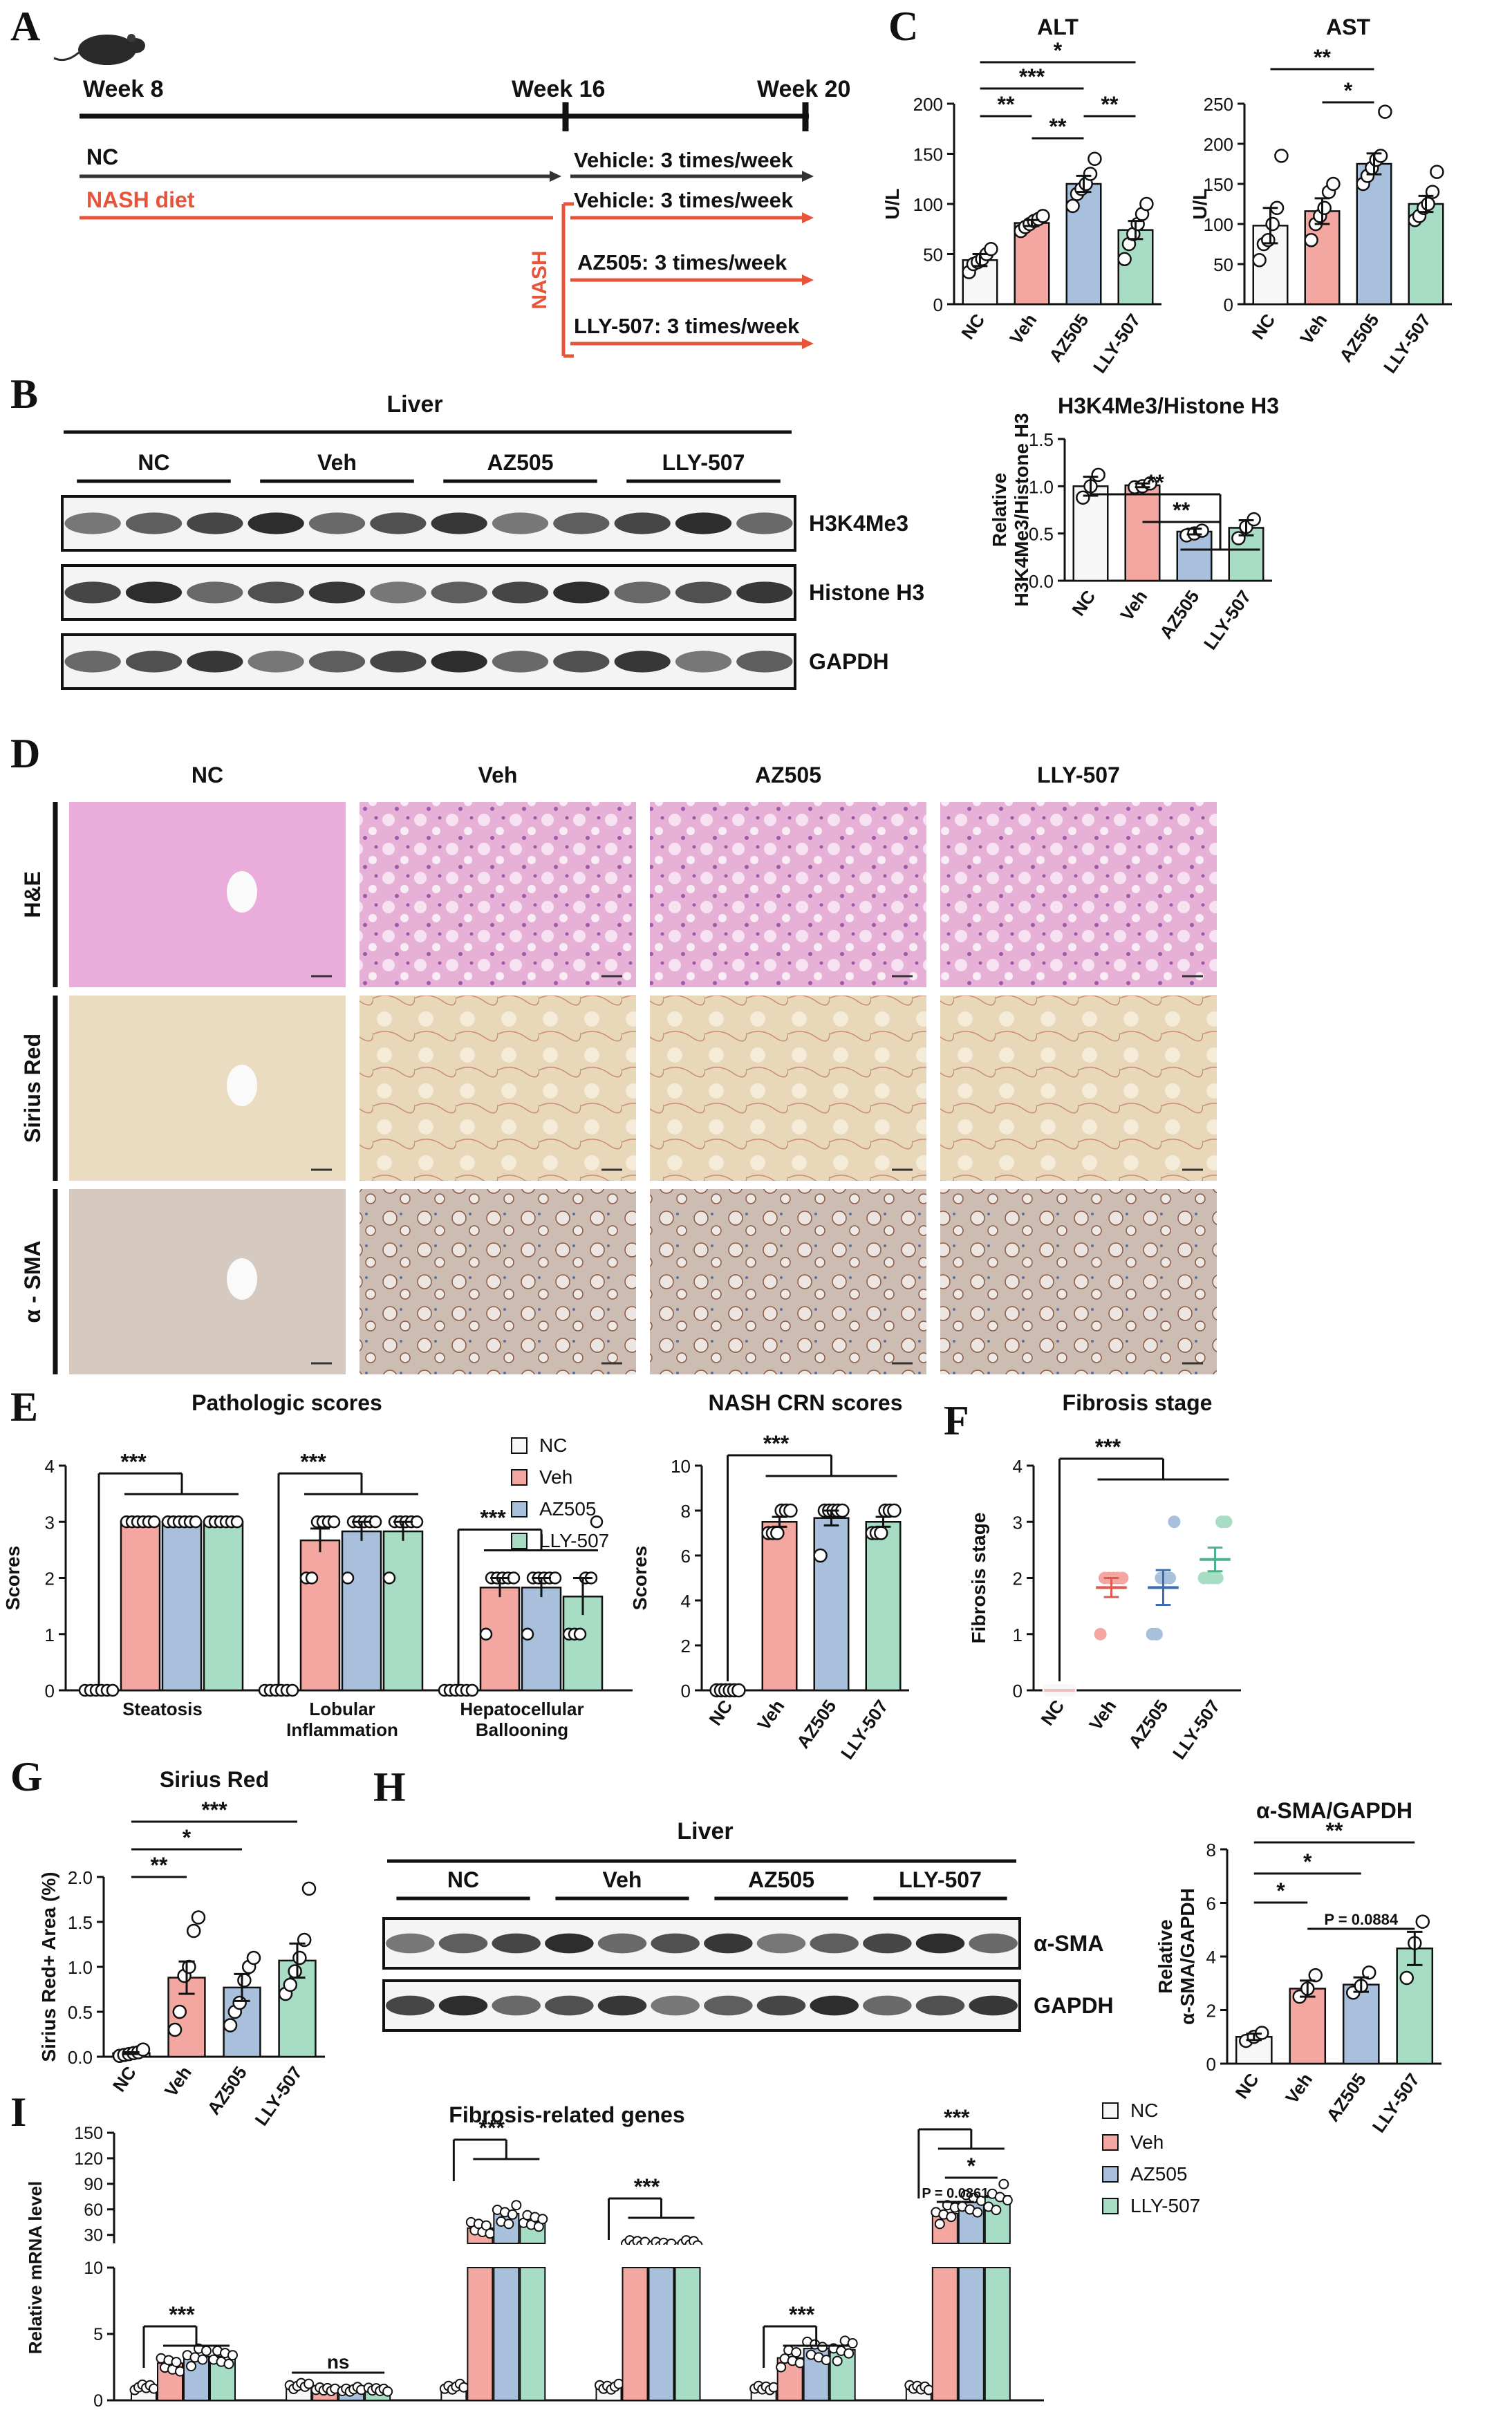  I want to click on blot-group-label: NC, so click(153, 463).